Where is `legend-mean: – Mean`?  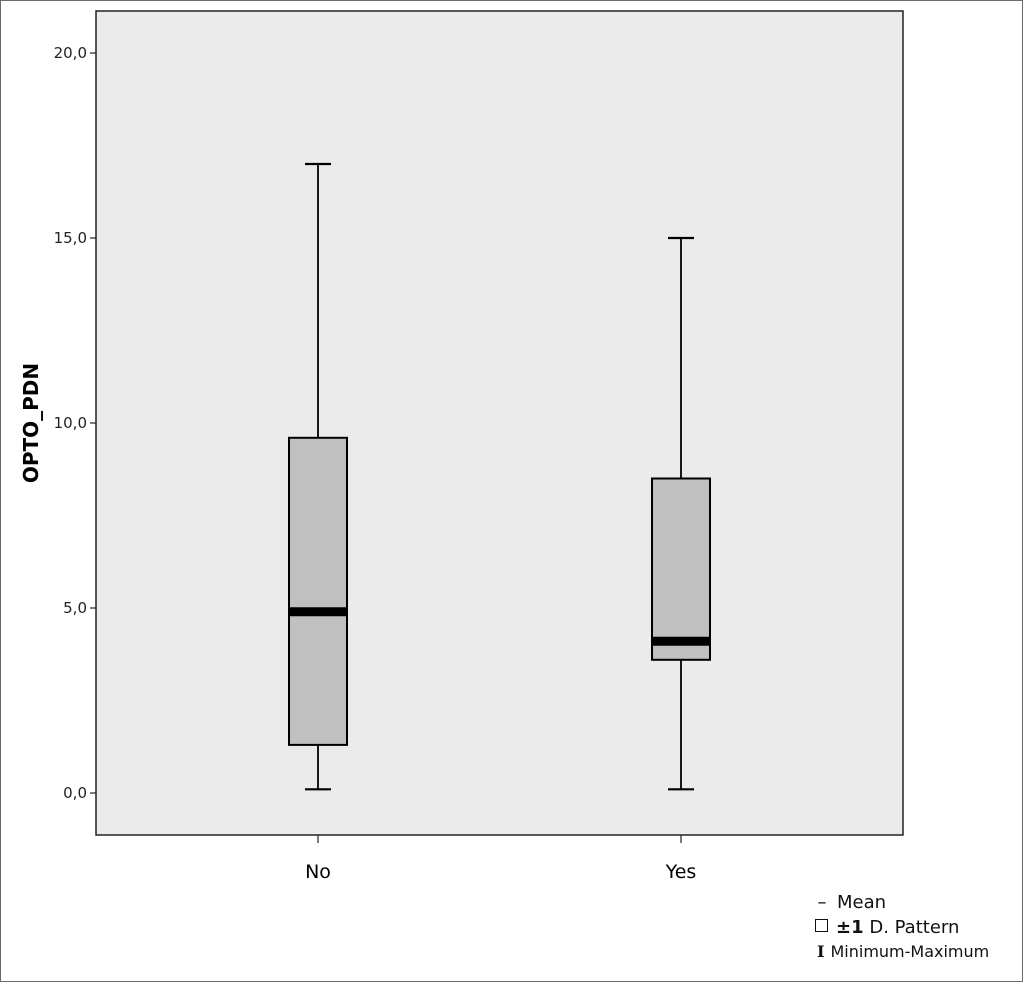
legend-mean: – Mean is located at coordinates (851, 902).